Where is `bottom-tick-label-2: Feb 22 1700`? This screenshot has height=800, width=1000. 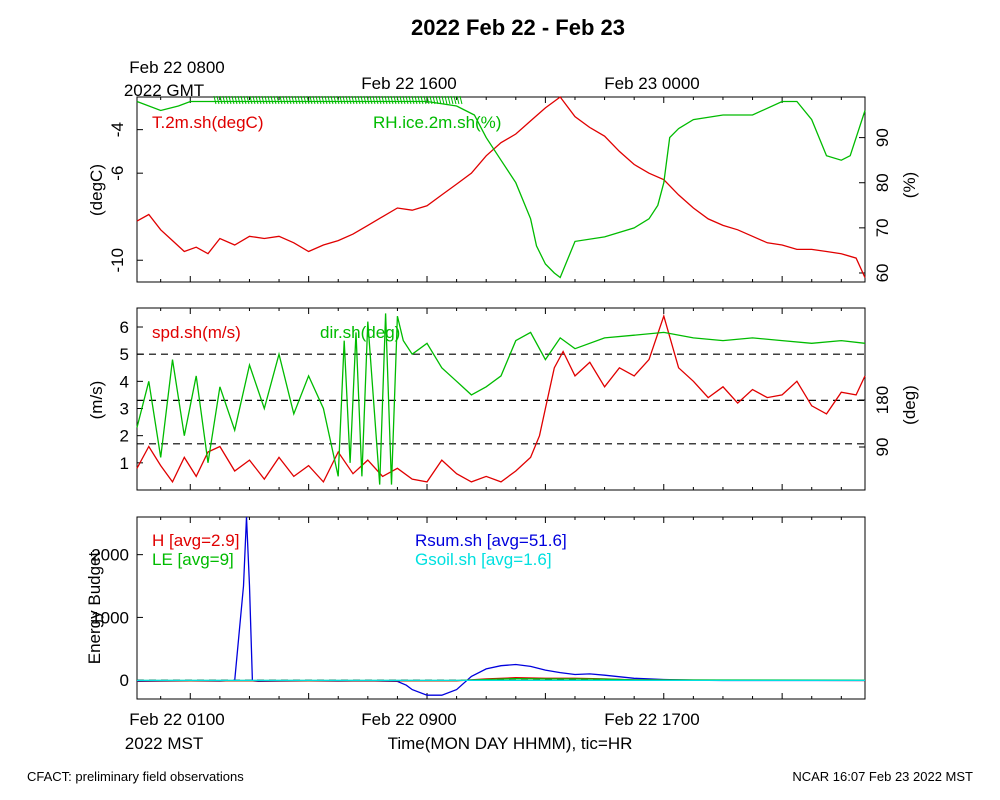 bottom-tick-label-2: Feb 22 1700 is located at coordinates (651, 719).